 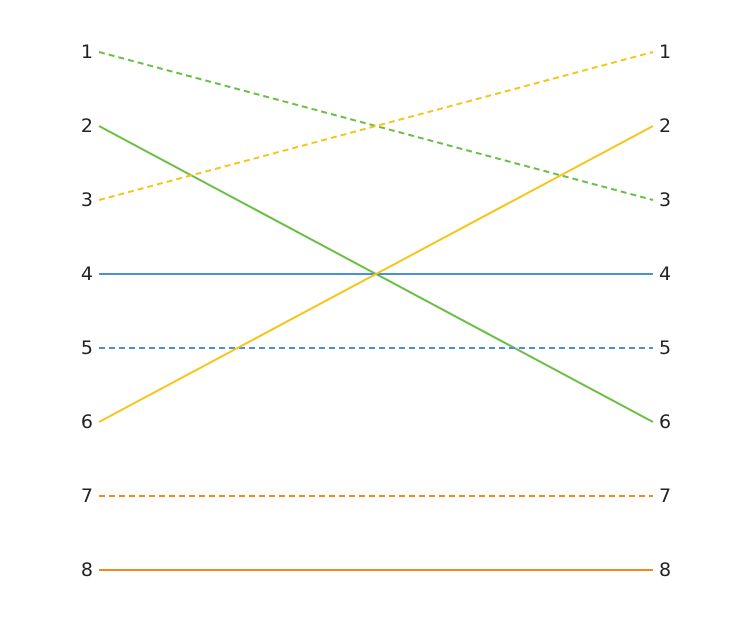 I want to click on left-tick-label: 5, so click(x=87, y=348).